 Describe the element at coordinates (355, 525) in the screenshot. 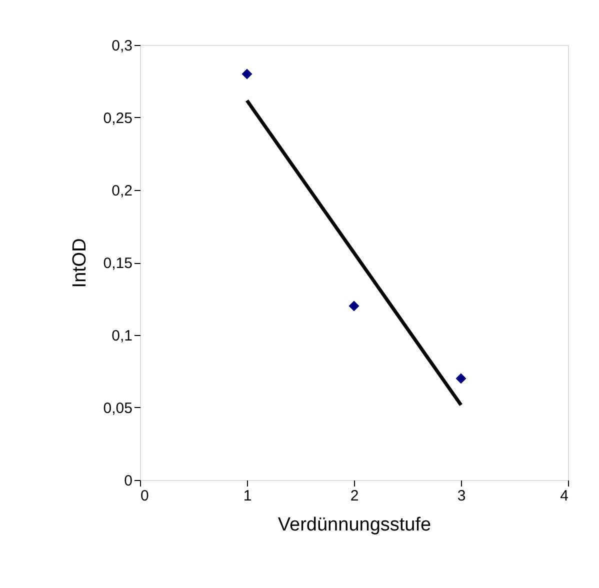

I see `x-axis-title: Verdünnungsstufe` at that location.